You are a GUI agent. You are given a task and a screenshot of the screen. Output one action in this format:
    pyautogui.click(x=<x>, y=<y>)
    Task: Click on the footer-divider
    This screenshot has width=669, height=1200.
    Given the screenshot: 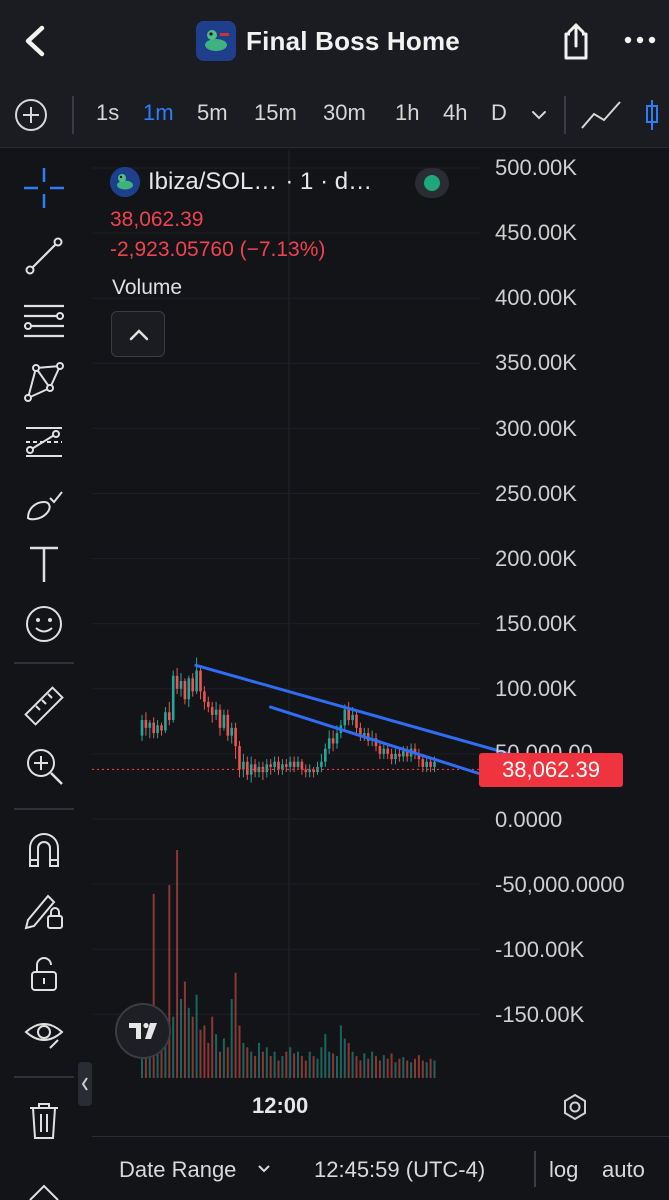 What is the action you would take?
    pyautogui.click(x=535, y=1169)
    